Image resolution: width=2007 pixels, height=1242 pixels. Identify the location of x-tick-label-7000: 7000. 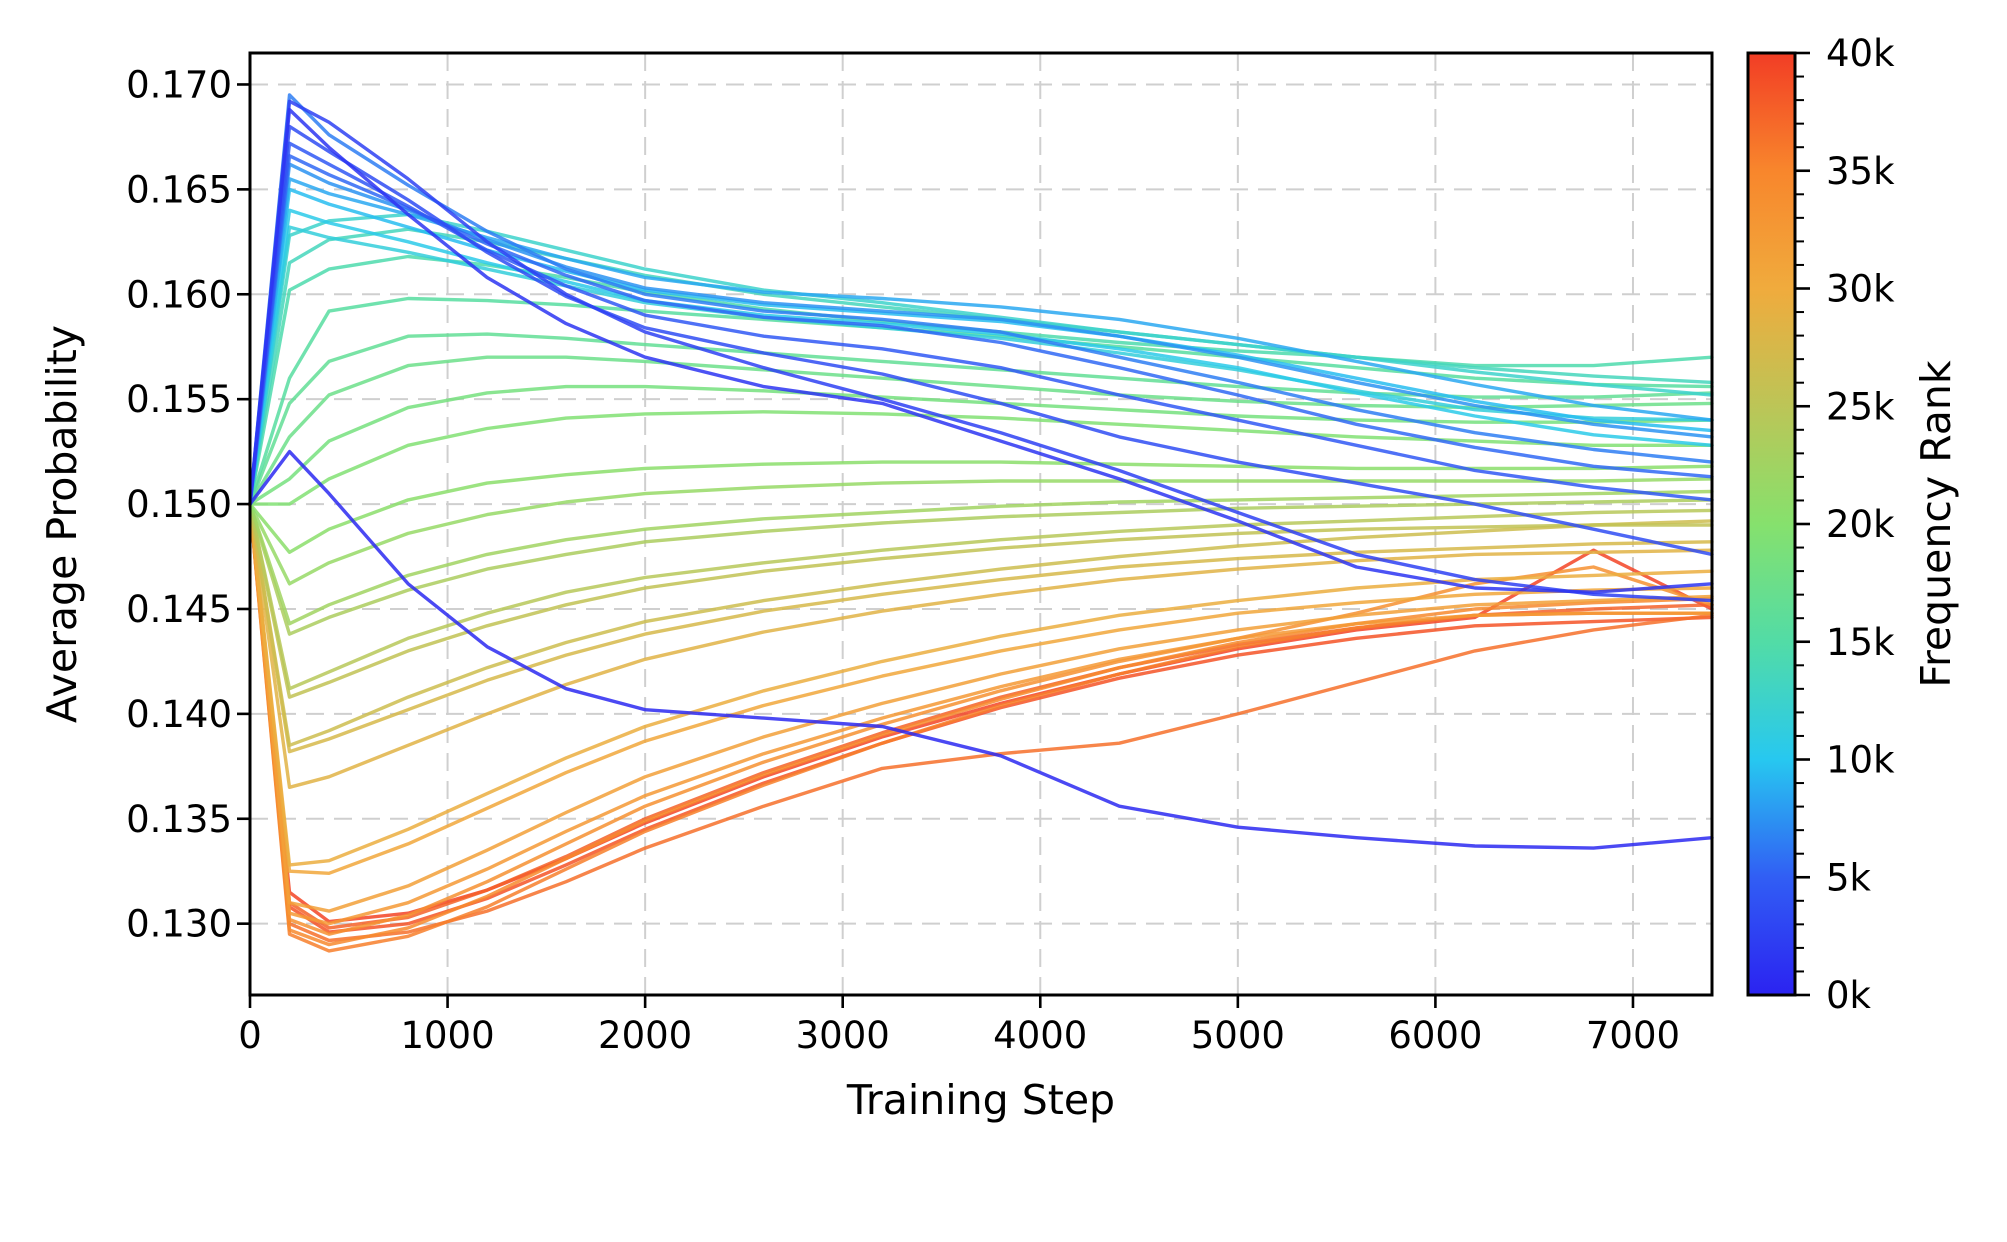
(1633, 1035).